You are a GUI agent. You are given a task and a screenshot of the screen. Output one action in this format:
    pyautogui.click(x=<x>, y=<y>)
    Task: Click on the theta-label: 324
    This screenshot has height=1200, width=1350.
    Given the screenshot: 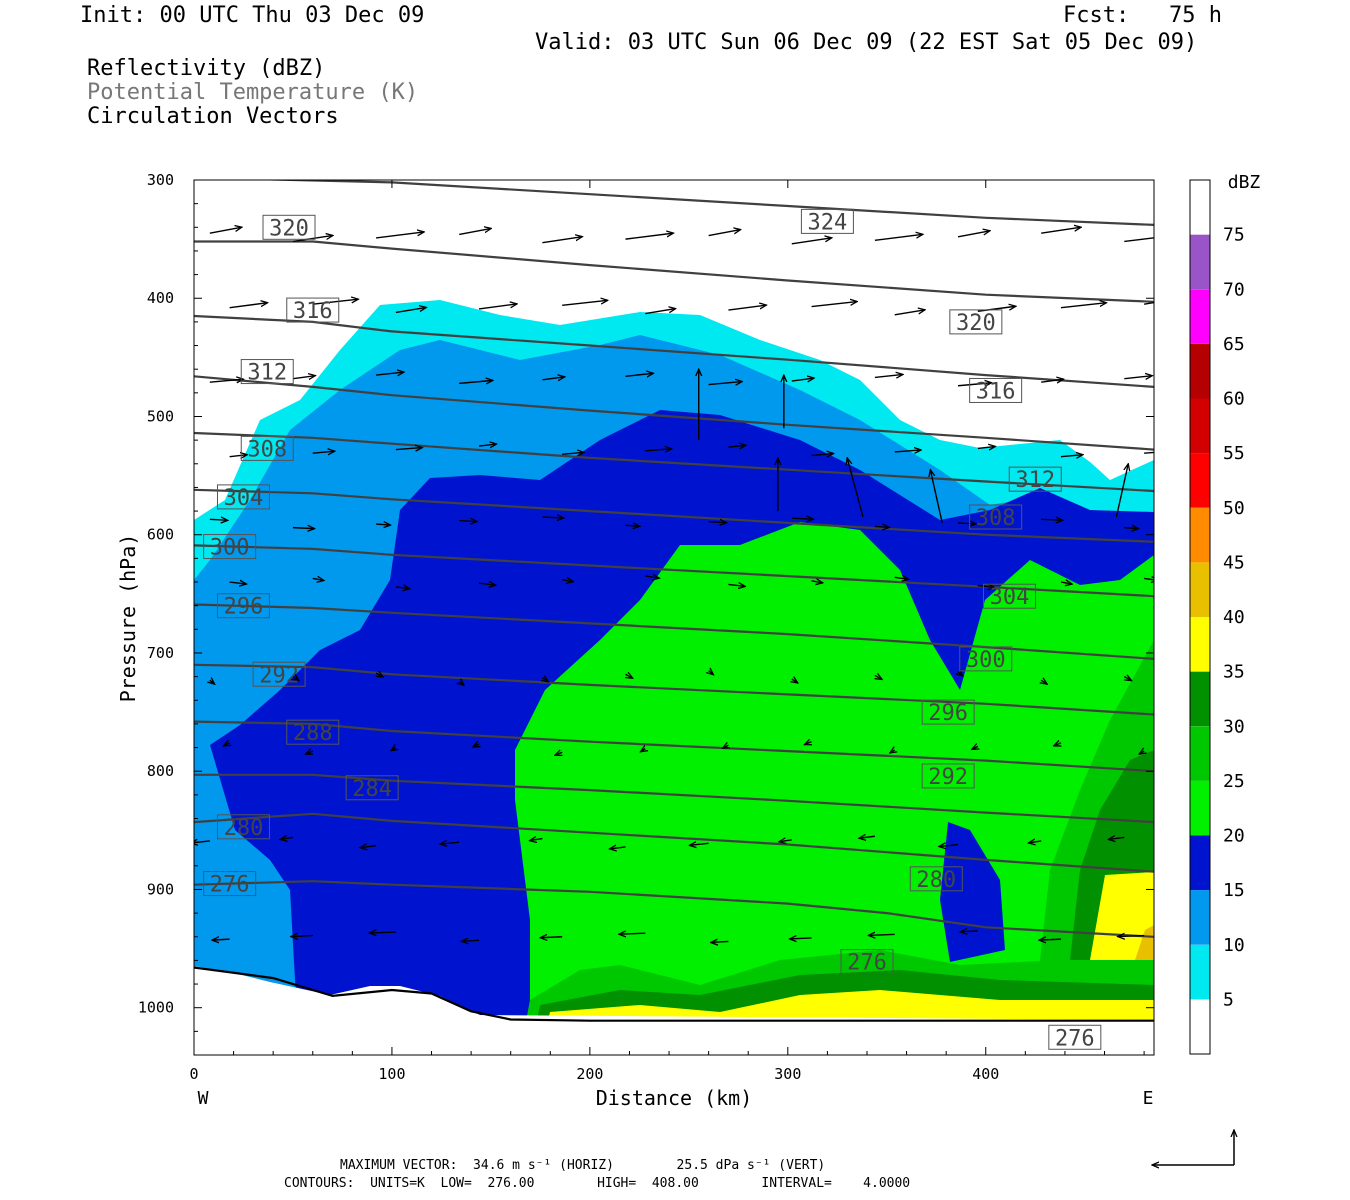 What is the action you would take?
    pyautogui.click(x=827, y=221)
    